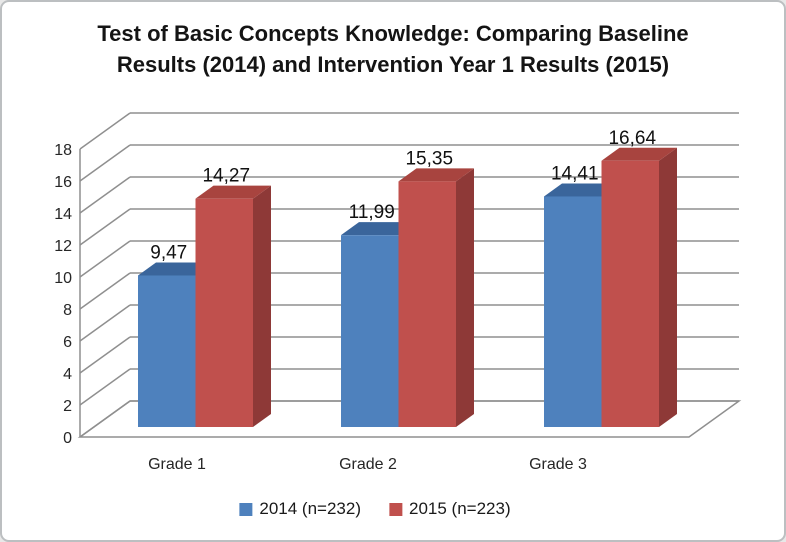  I want to click on bar-2014-grade-1-top, so click(176, 269).